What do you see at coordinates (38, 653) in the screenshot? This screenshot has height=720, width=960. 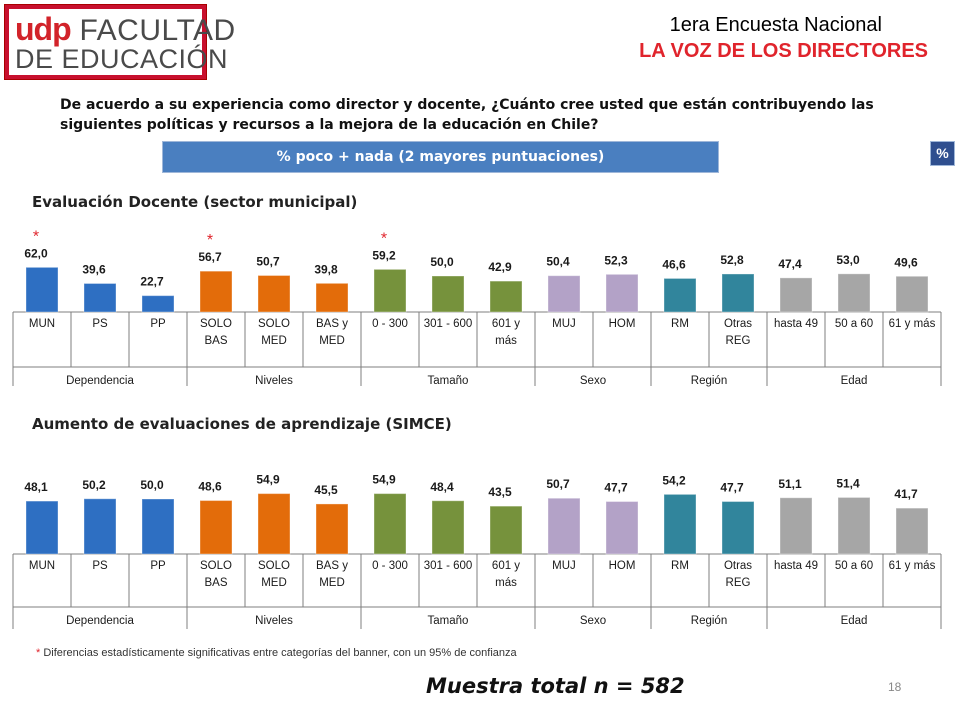 I see `footnote-star: *` at bounding box center [38, 653].